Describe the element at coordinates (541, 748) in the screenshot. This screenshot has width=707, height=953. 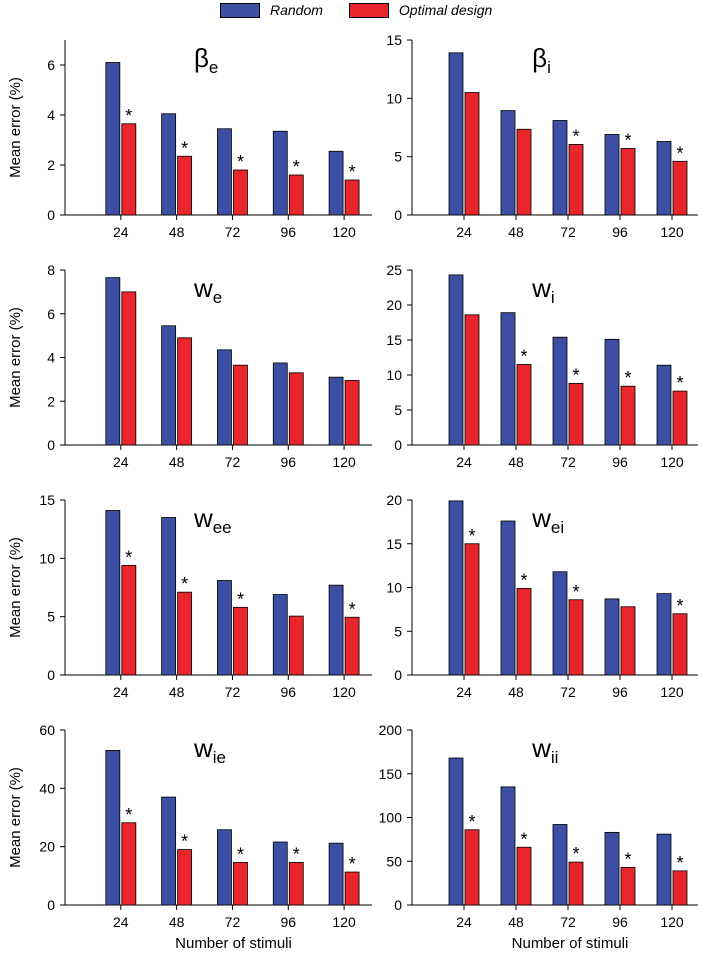
I see `panel-8-title-base: w` at that location.